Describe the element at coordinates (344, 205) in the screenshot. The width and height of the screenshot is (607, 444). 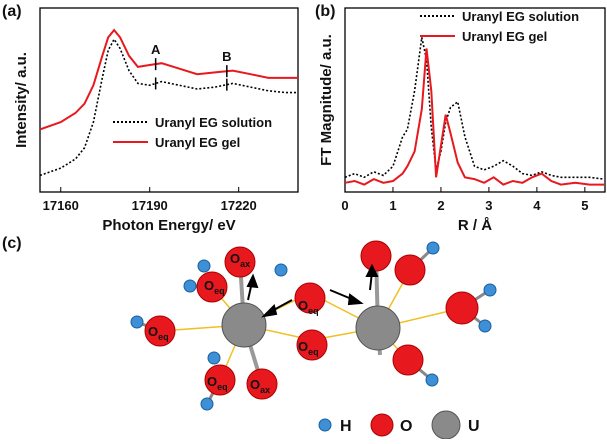
I see `x-tick-label: 0` at that location.